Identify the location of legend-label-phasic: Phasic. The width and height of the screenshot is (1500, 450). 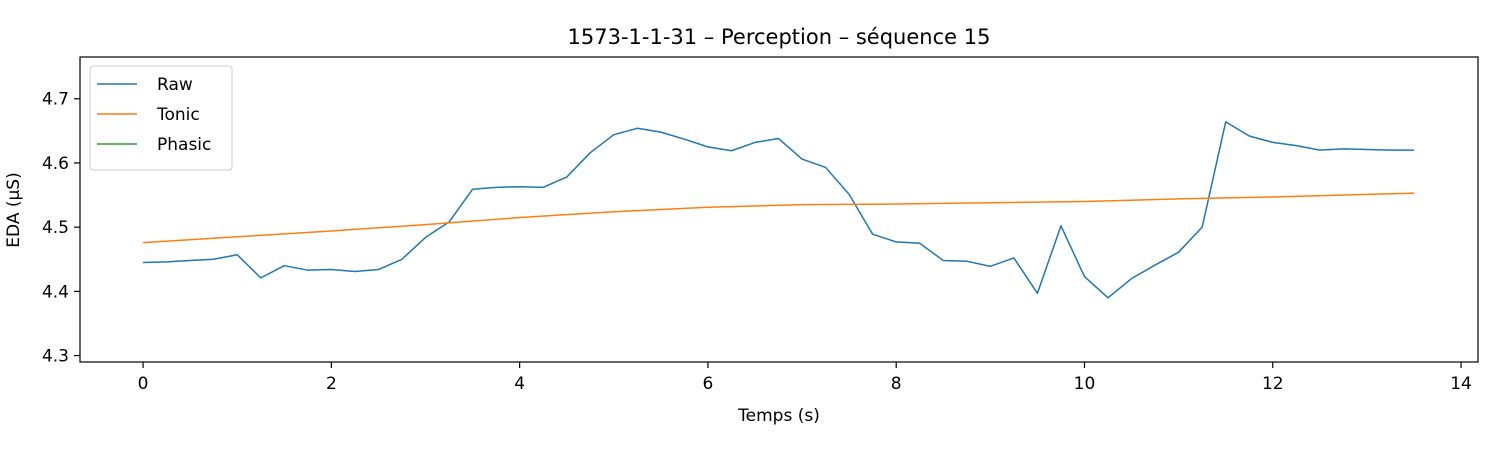
(184, 145).